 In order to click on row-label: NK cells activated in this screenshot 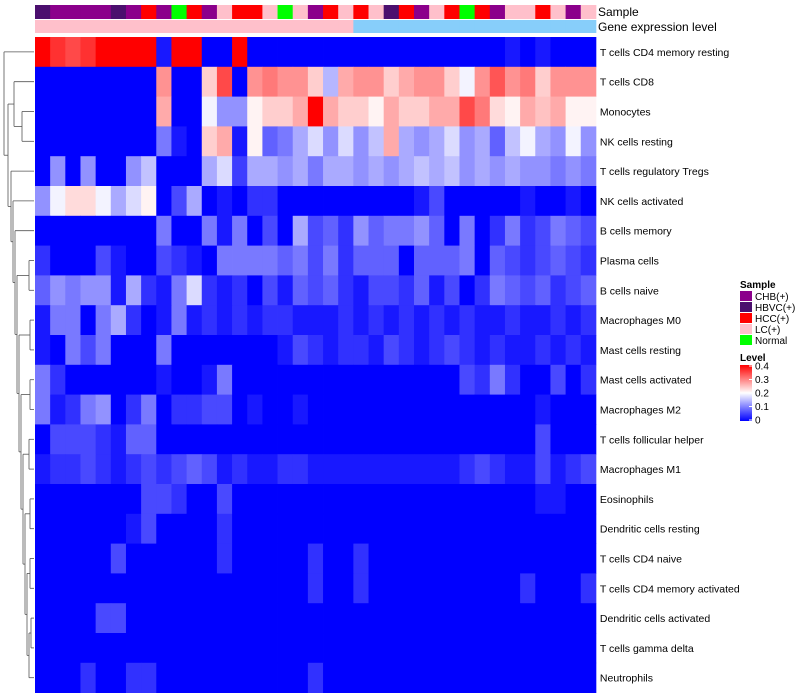, I will do `click(642, 202)`.